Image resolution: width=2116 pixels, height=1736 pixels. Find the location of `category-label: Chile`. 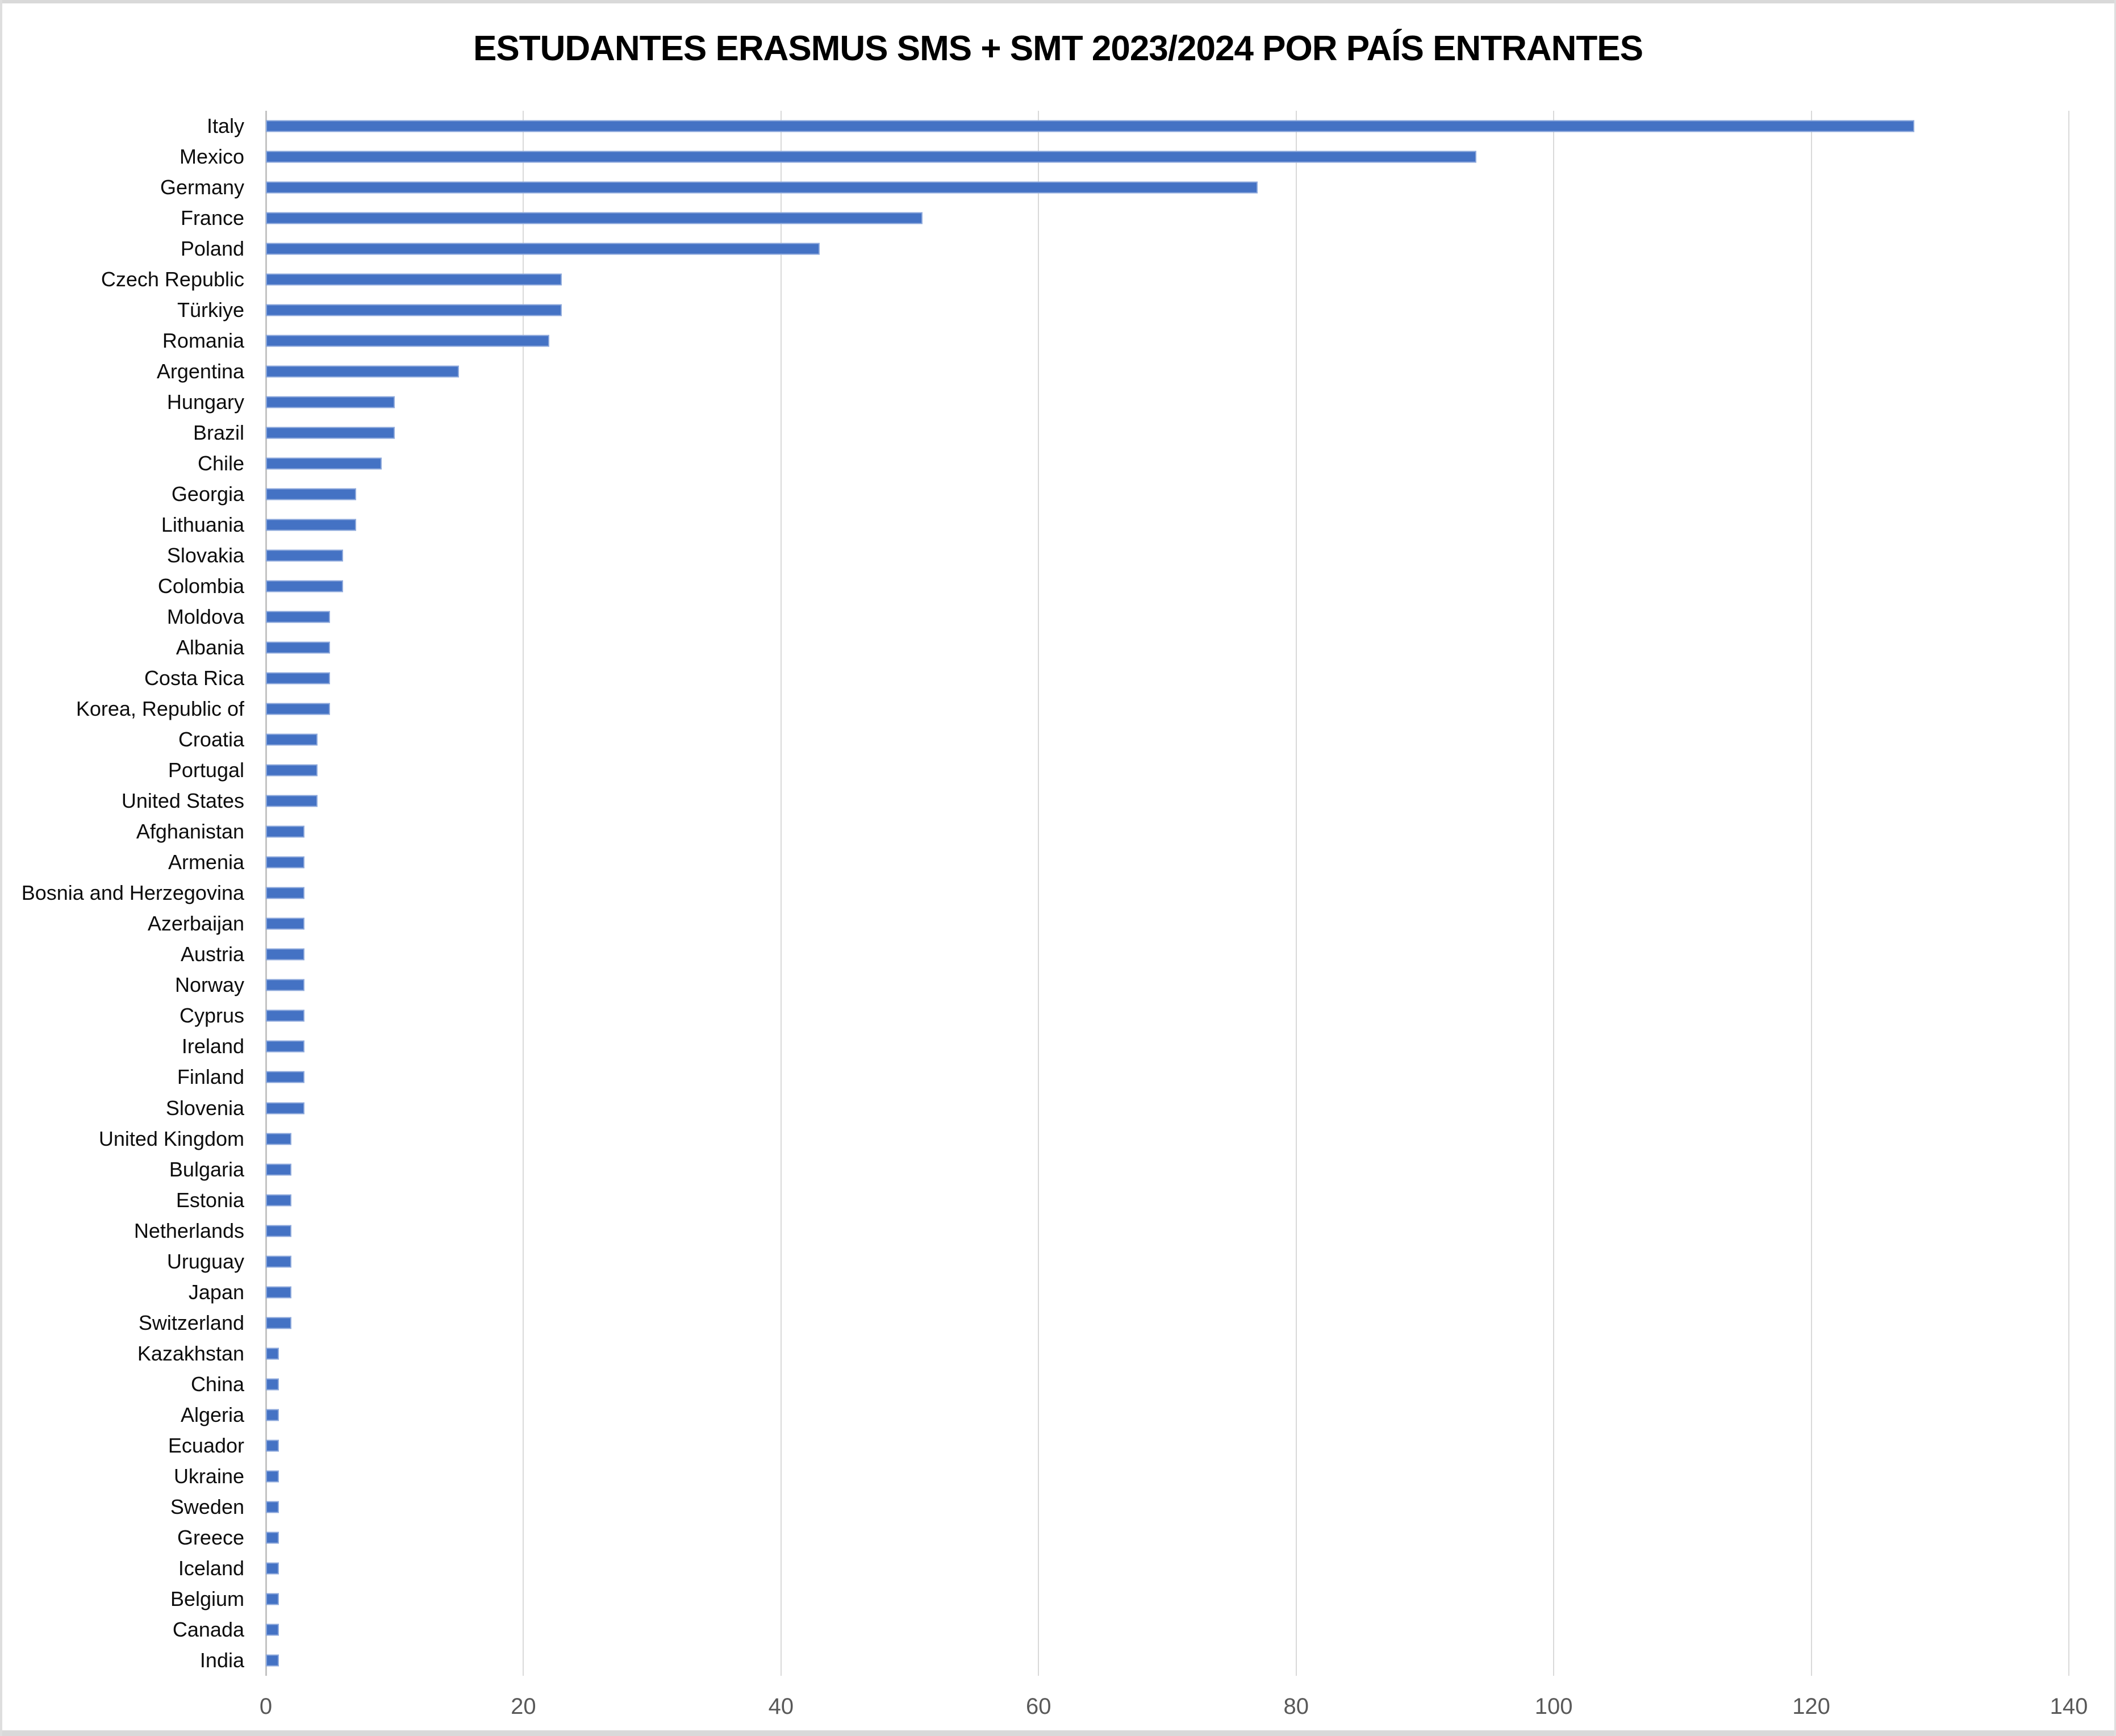

category-label: Chile is located at coordinates (220, 463).